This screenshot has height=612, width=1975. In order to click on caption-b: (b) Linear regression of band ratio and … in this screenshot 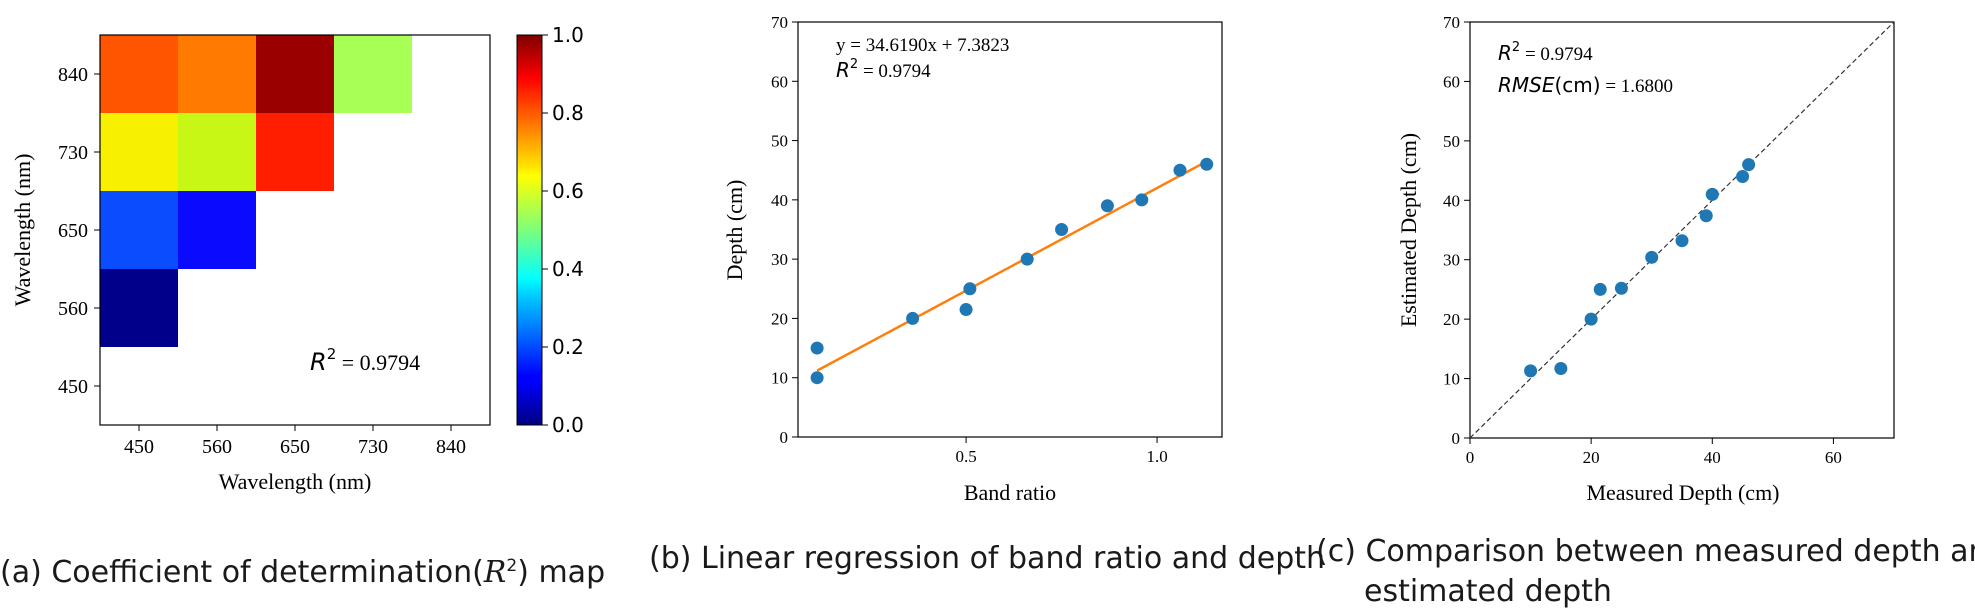, I will do `click(987, 558)`.